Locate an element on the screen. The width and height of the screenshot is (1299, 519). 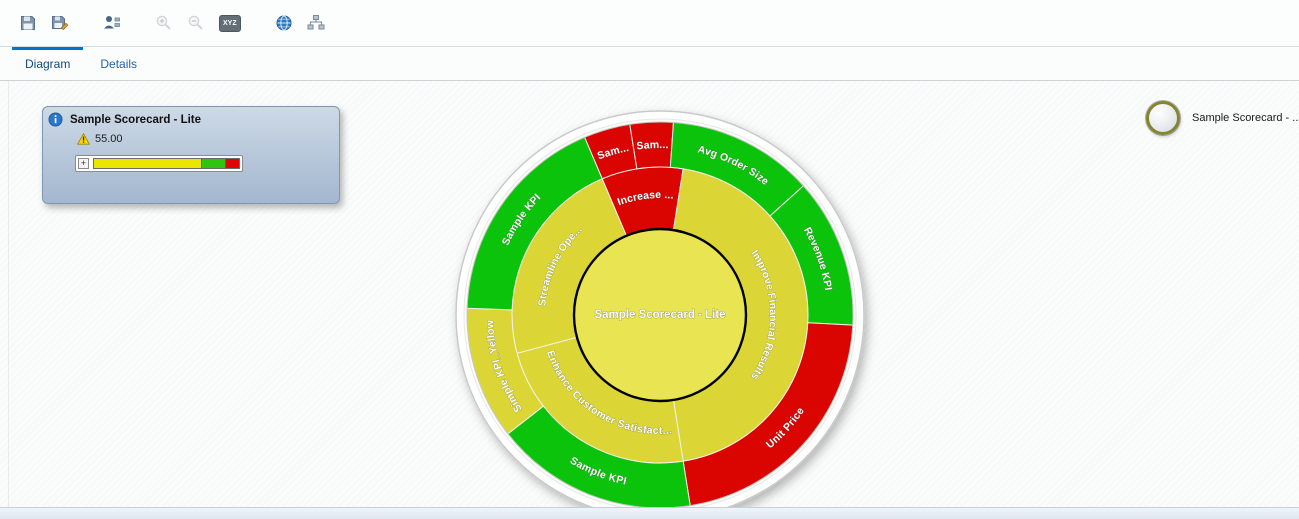
tab-details-label: Details is located at coordinates (119, 63).